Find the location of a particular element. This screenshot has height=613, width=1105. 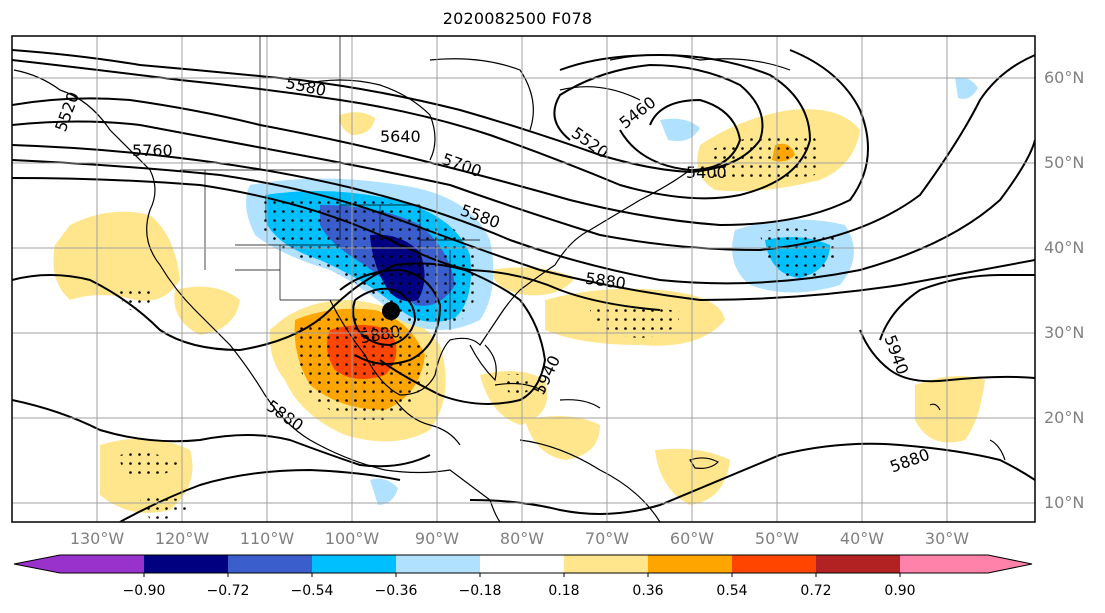

lon-label-80w: 80°W is located at coordinates (522, 538).